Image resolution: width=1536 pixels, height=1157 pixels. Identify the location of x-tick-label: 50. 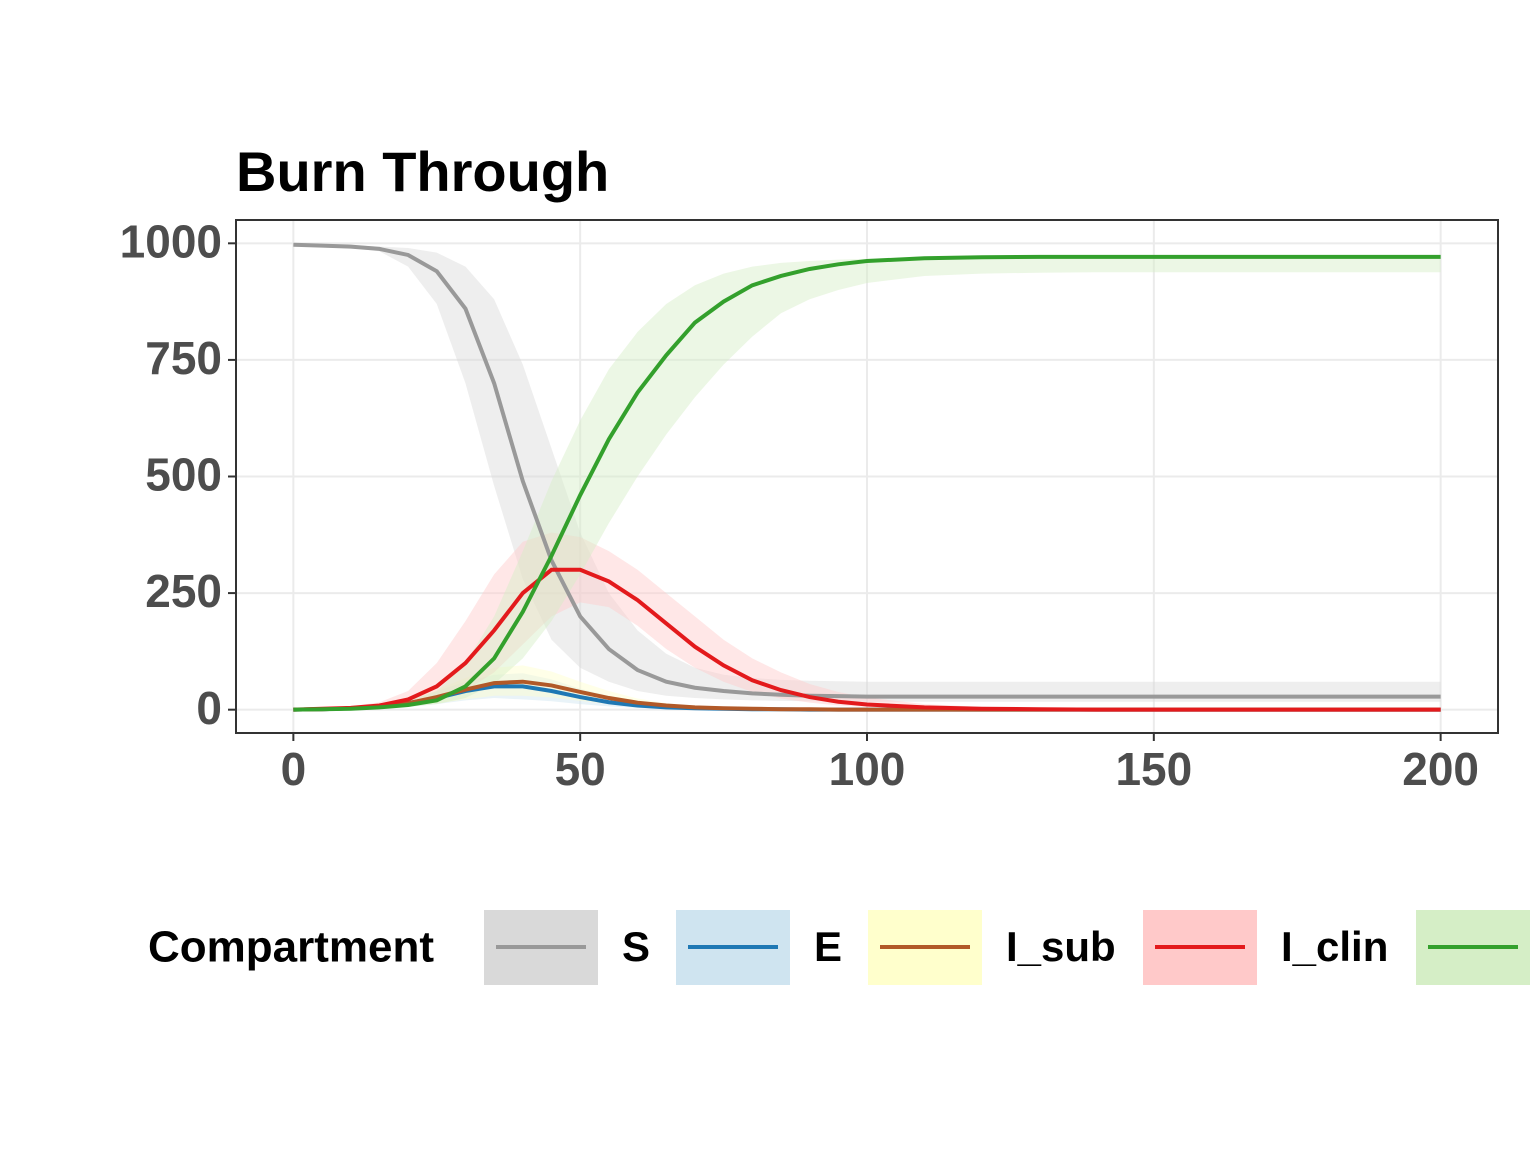
(580, 769).